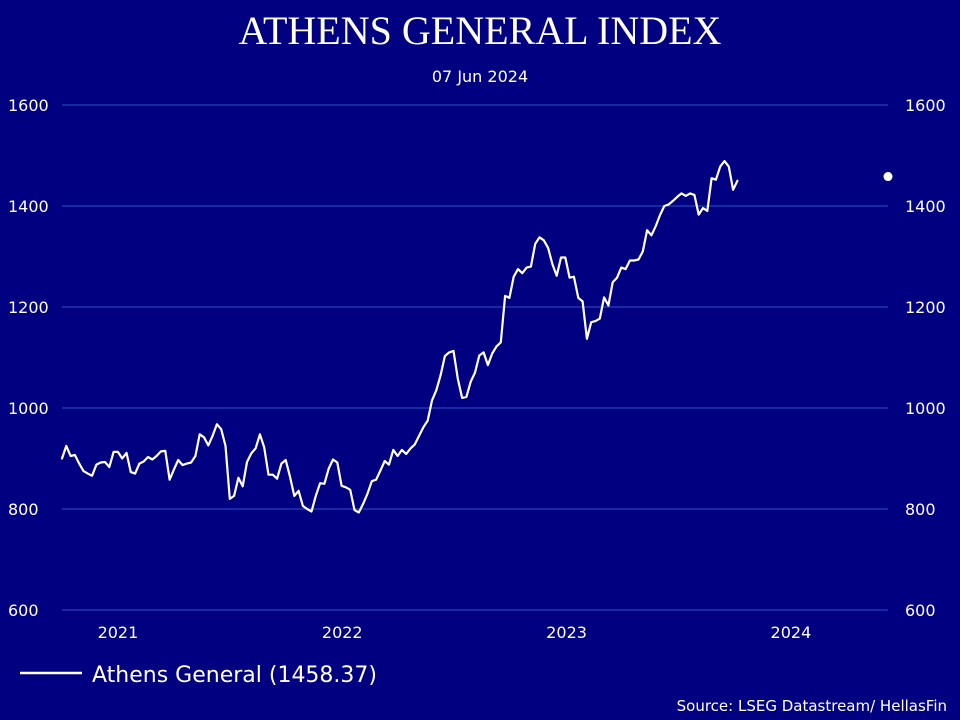 The width and height of the screenshot is (960, 720). Describe the element at coordinates (23, 509) in the screenshot. I see `y-tick-left-800: 800` at that location.